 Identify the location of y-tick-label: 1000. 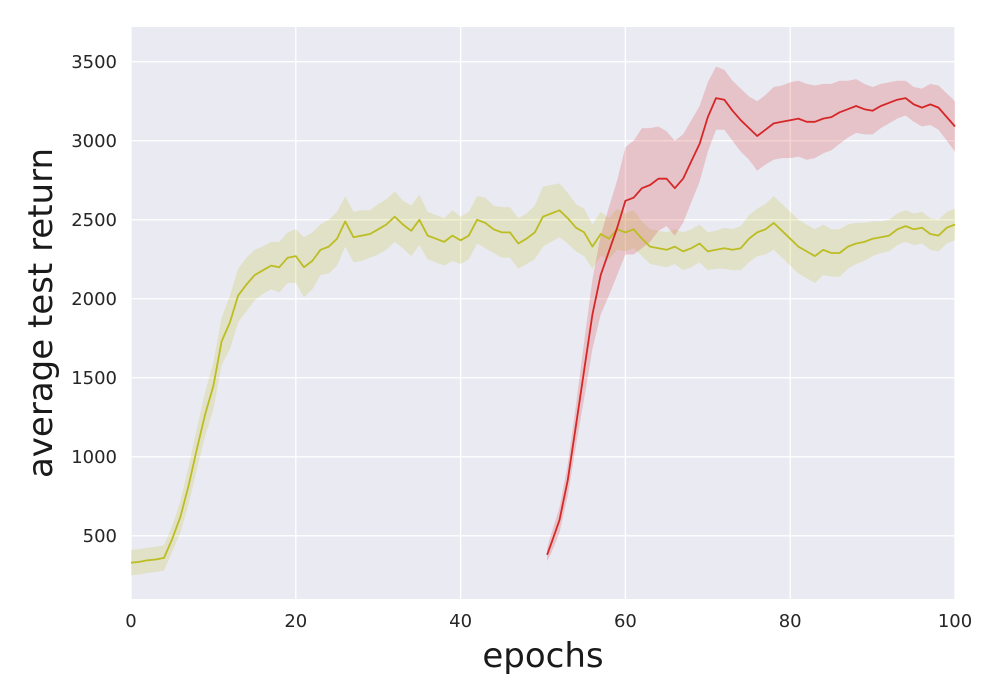
(94, 457).